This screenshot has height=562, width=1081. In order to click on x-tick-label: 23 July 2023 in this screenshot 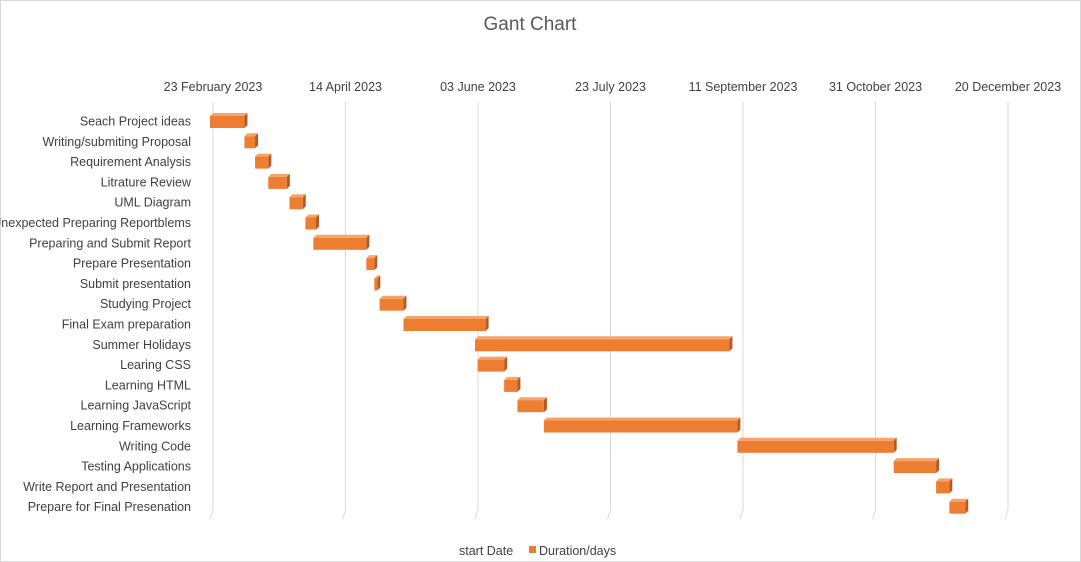, I will do `click(610, 87)`.